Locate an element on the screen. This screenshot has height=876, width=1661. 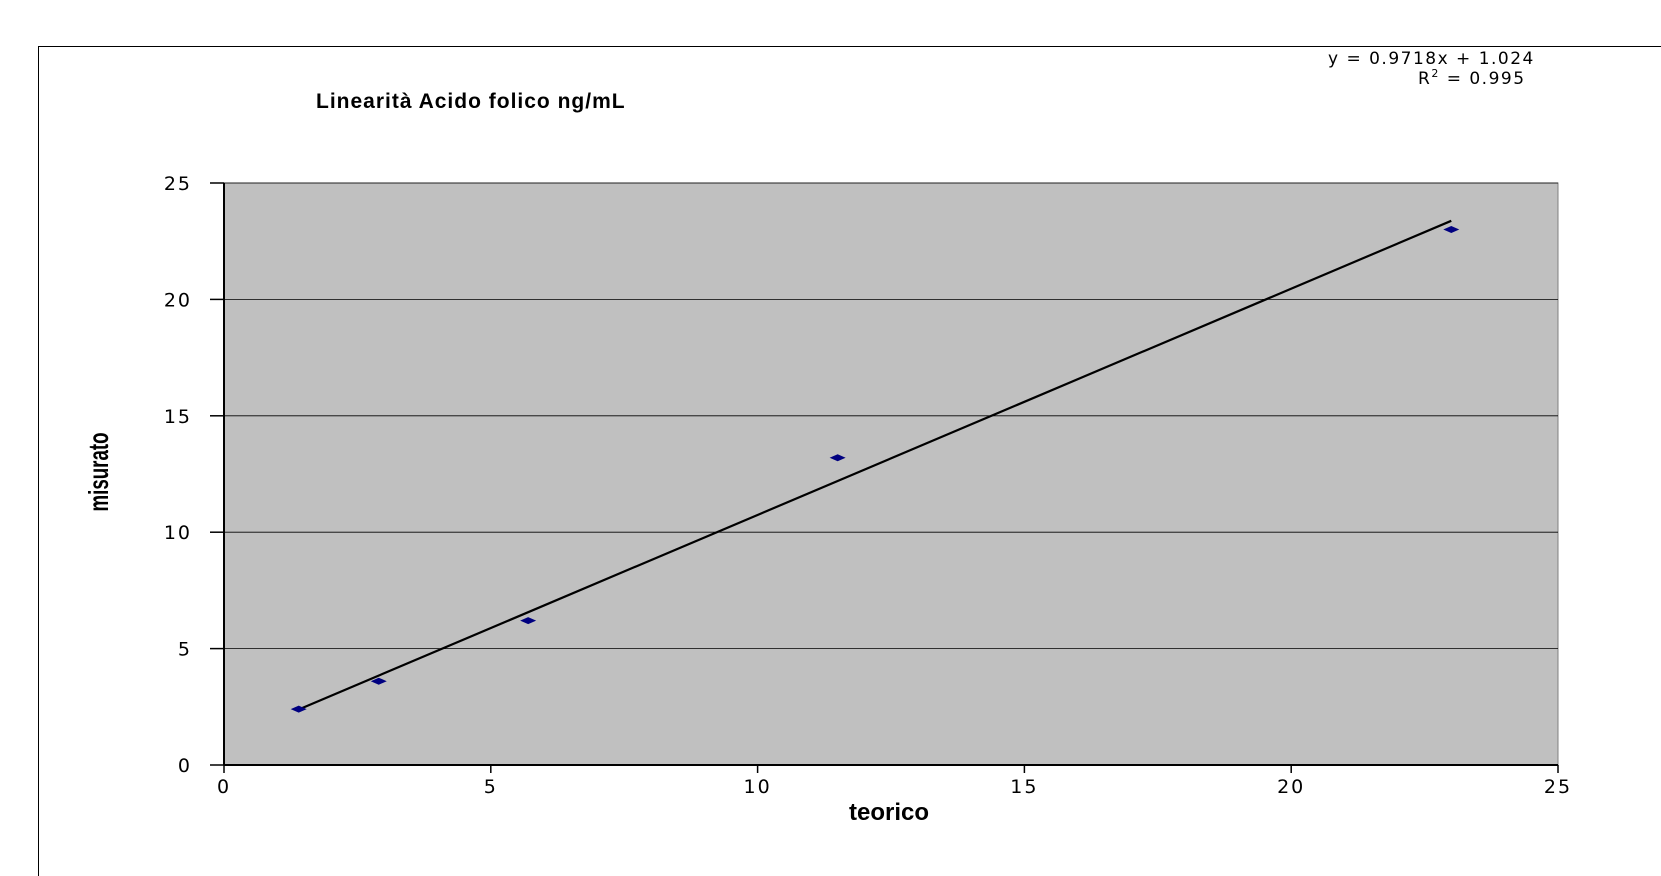
x-tick-label: 0 is located at coordinates (224, 787).